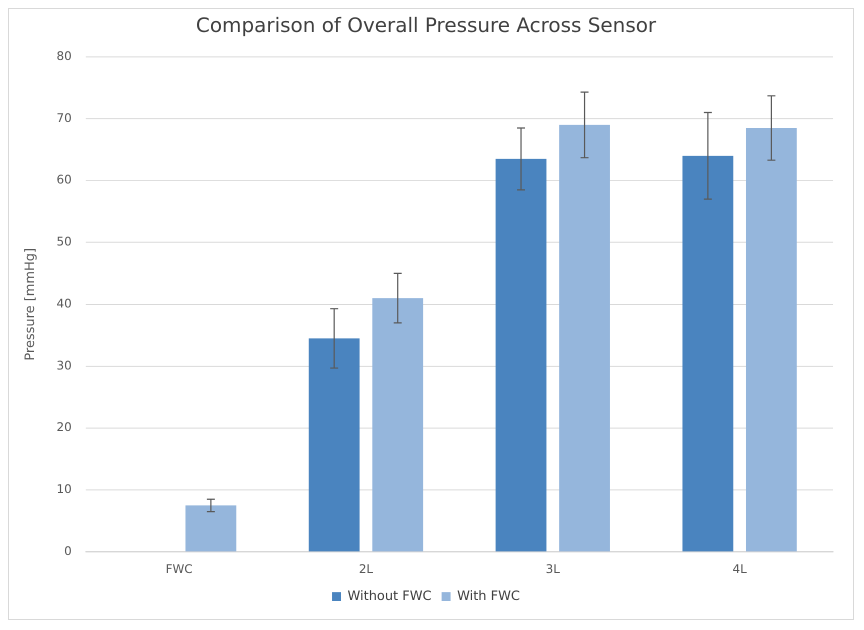 This screenshot has height=630, width=864. Describe the element at coordinates (553, 569) in the screenshot. I see `x-tick-label: 3L` at that location.